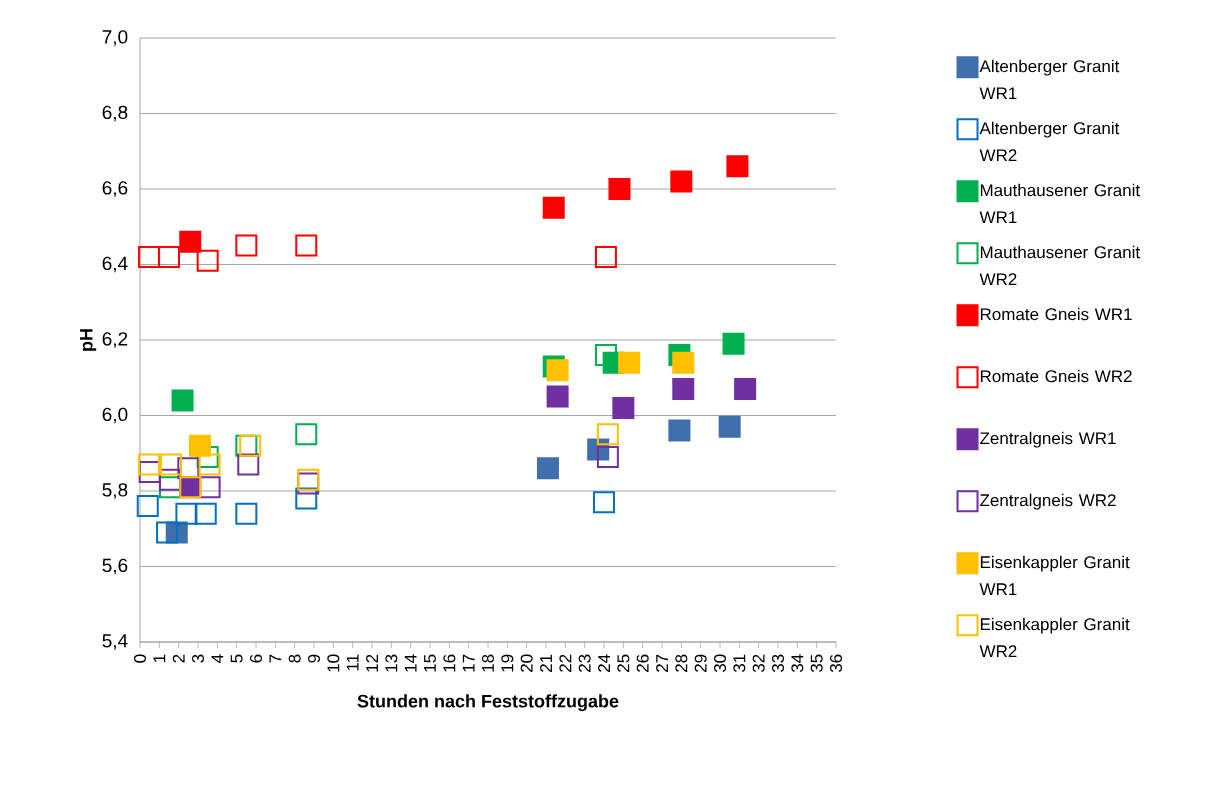 The image size is (1215, 792). Describe the element at coordinates (198, 658) in the screenshot. I see `x-tick-label: 3` at that location.